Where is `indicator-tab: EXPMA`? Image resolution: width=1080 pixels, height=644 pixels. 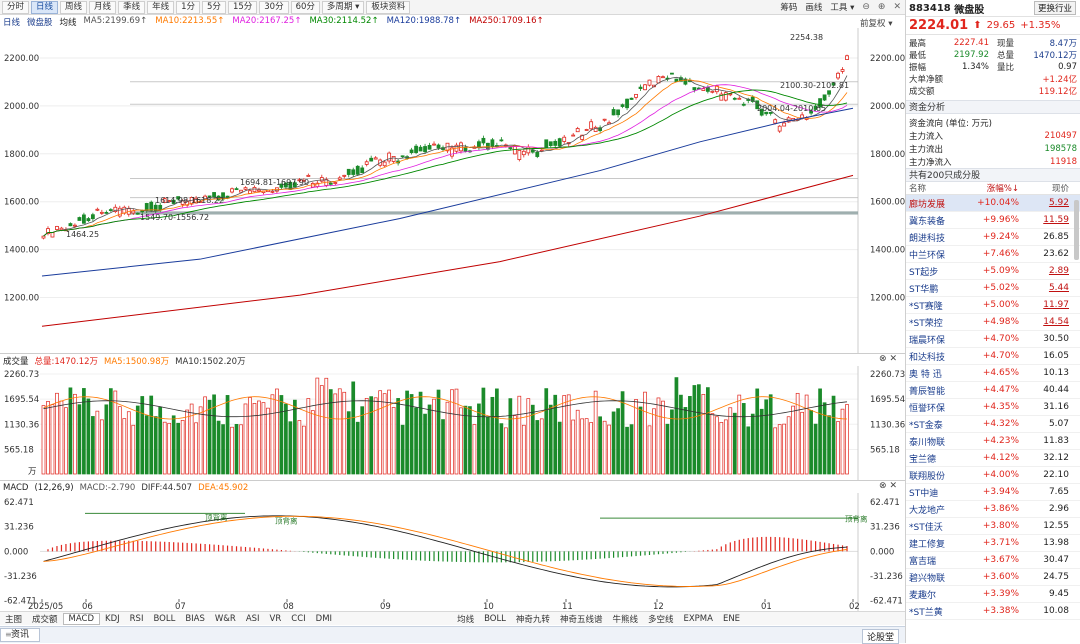
indicator-tab: EXPMA is located at coordinates (698, 618).